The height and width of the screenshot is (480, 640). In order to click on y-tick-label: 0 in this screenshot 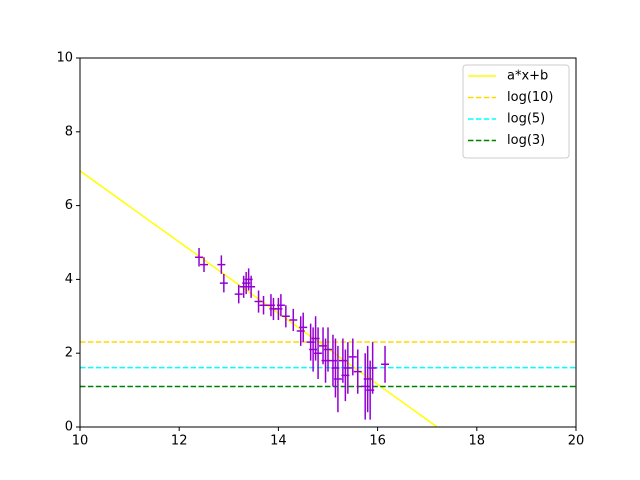, I will do `click(69, 427)`.